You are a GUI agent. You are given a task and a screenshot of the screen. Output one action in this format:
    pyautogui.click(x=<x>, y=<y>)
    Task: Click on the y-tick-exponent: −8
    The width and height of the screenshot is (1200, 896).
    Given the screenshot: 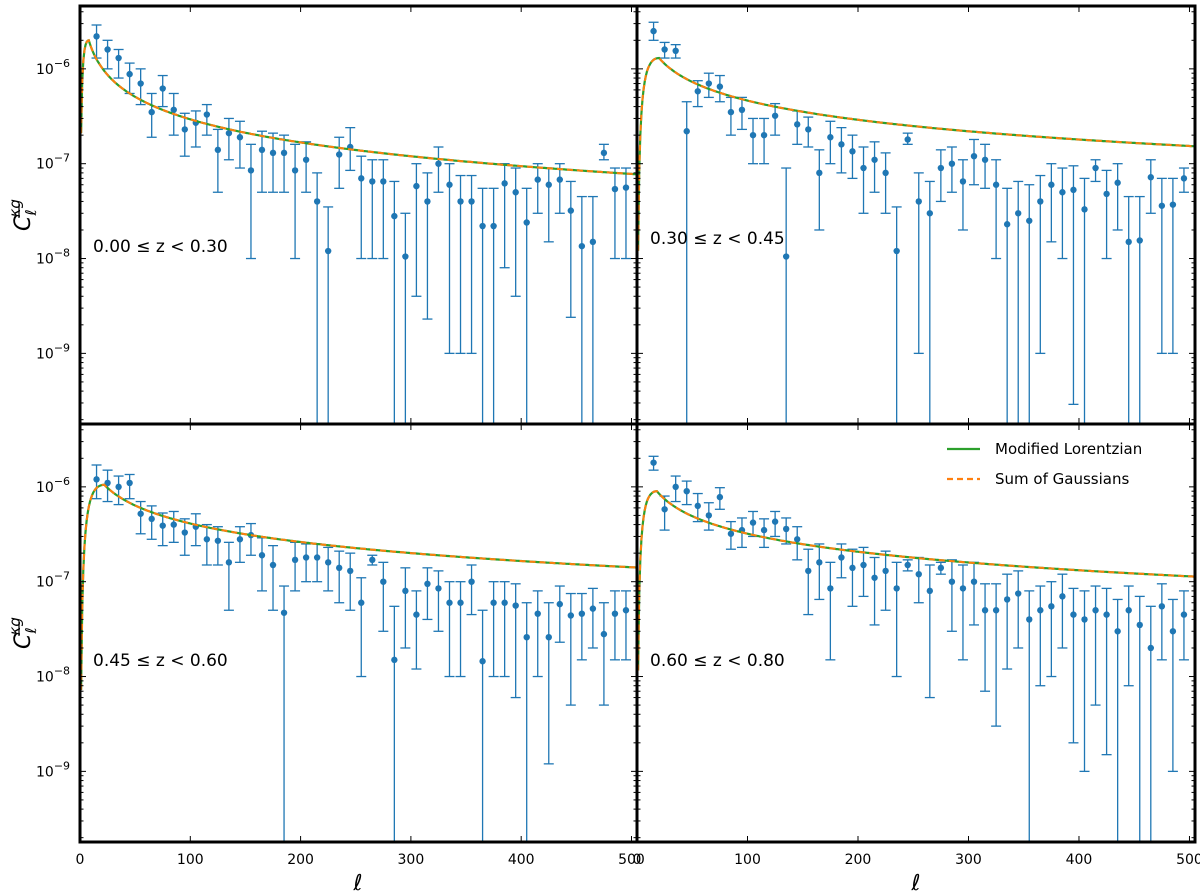 What is the action you would take?
    pyautogui.click(x=62, y=253)
    